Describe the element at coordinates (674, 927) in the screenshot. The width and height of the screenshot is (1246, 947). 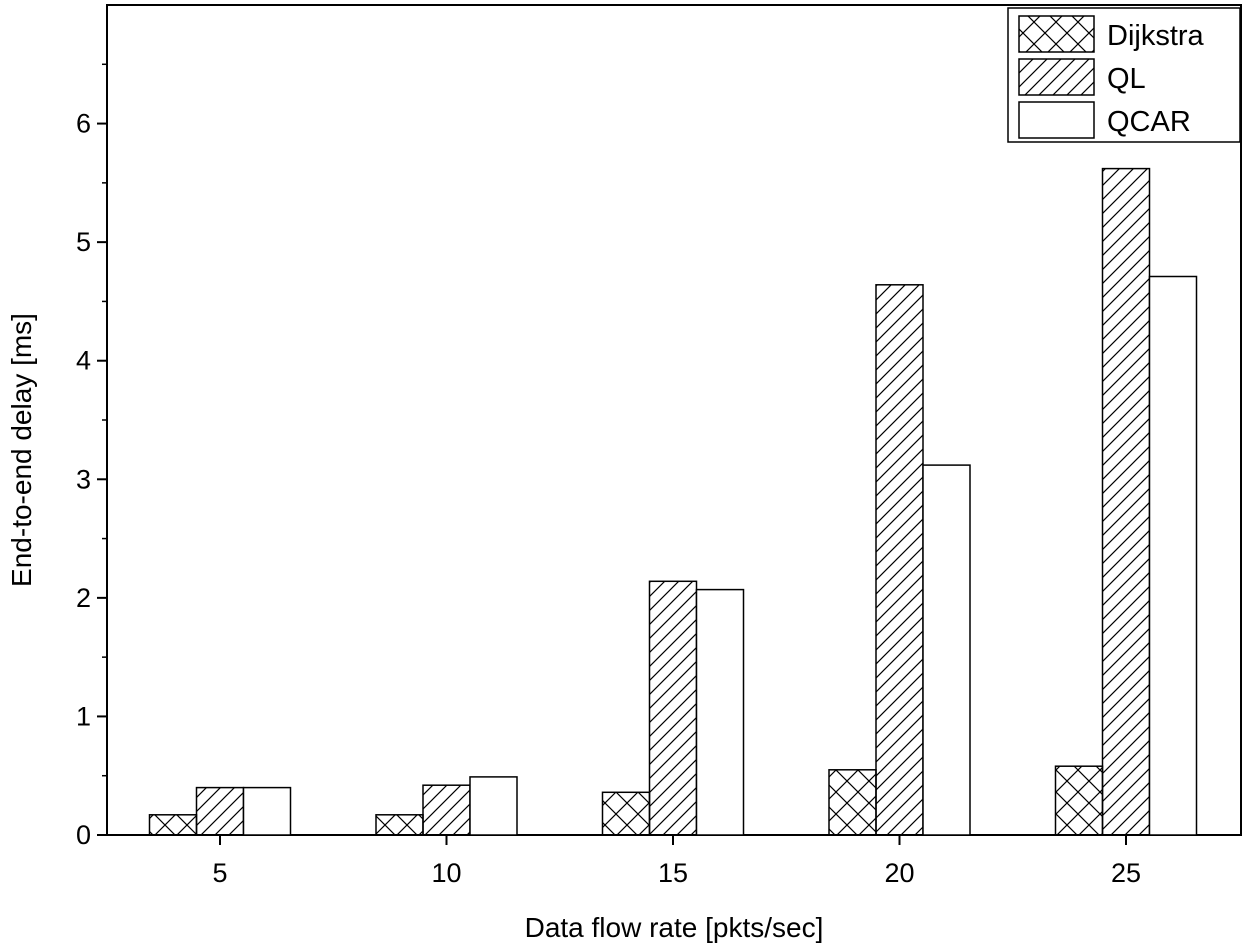
I see `x-axis-title: Data flow rate [pkts/sec]` at that location.